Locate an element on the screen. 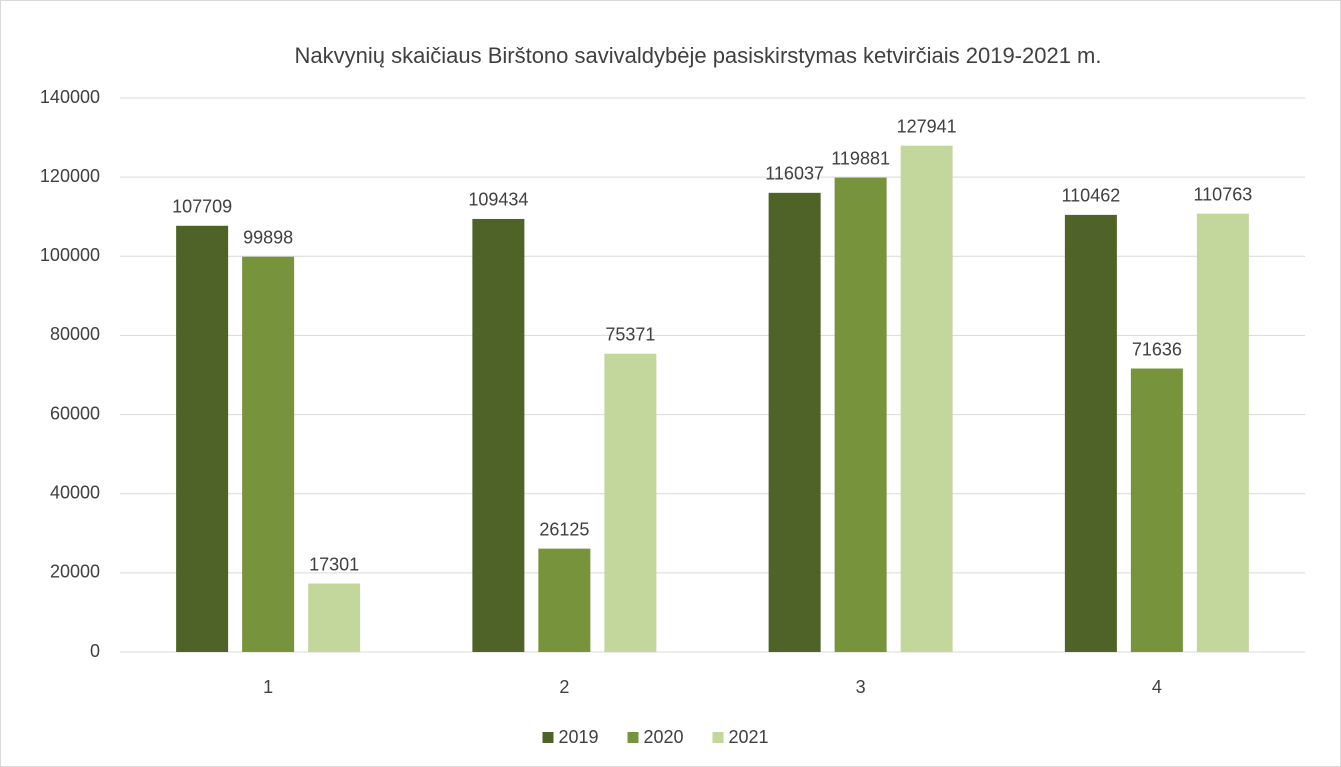  y-tick-label: 140000 is located at coordinates (70, 97).